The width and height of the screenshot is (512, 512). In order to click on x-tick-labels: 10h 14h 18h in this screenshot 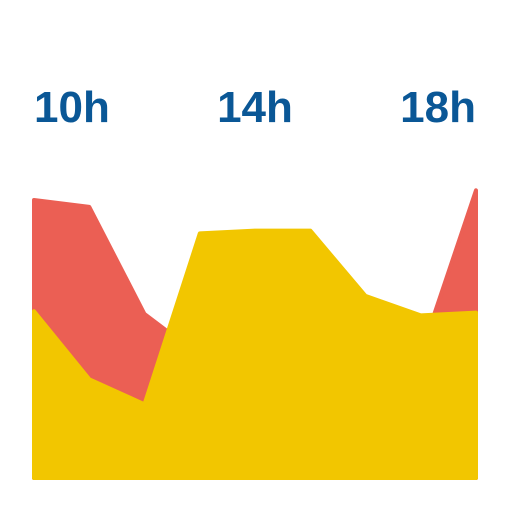, I will do `click(255, 107)`.